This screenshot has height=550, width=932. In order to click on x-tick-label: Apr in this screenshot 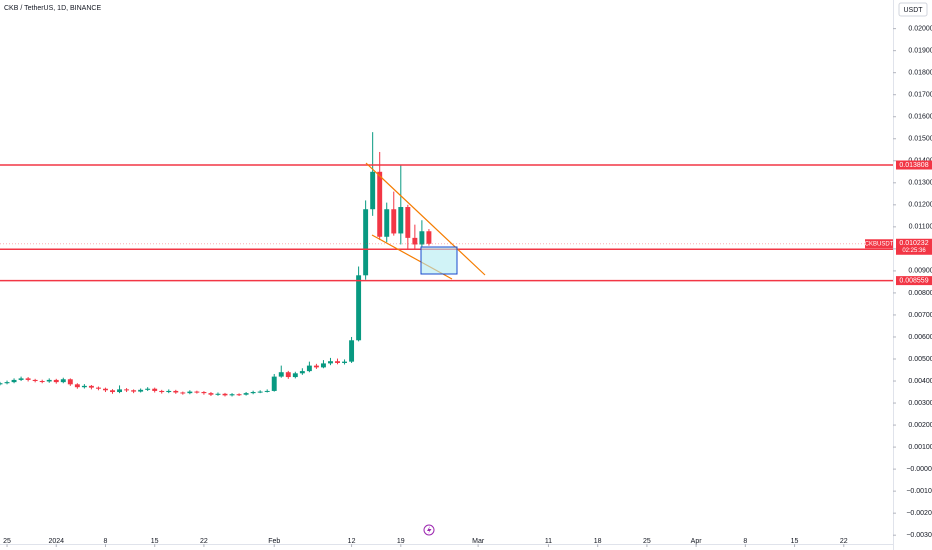, I will do `click(697, 541)`.